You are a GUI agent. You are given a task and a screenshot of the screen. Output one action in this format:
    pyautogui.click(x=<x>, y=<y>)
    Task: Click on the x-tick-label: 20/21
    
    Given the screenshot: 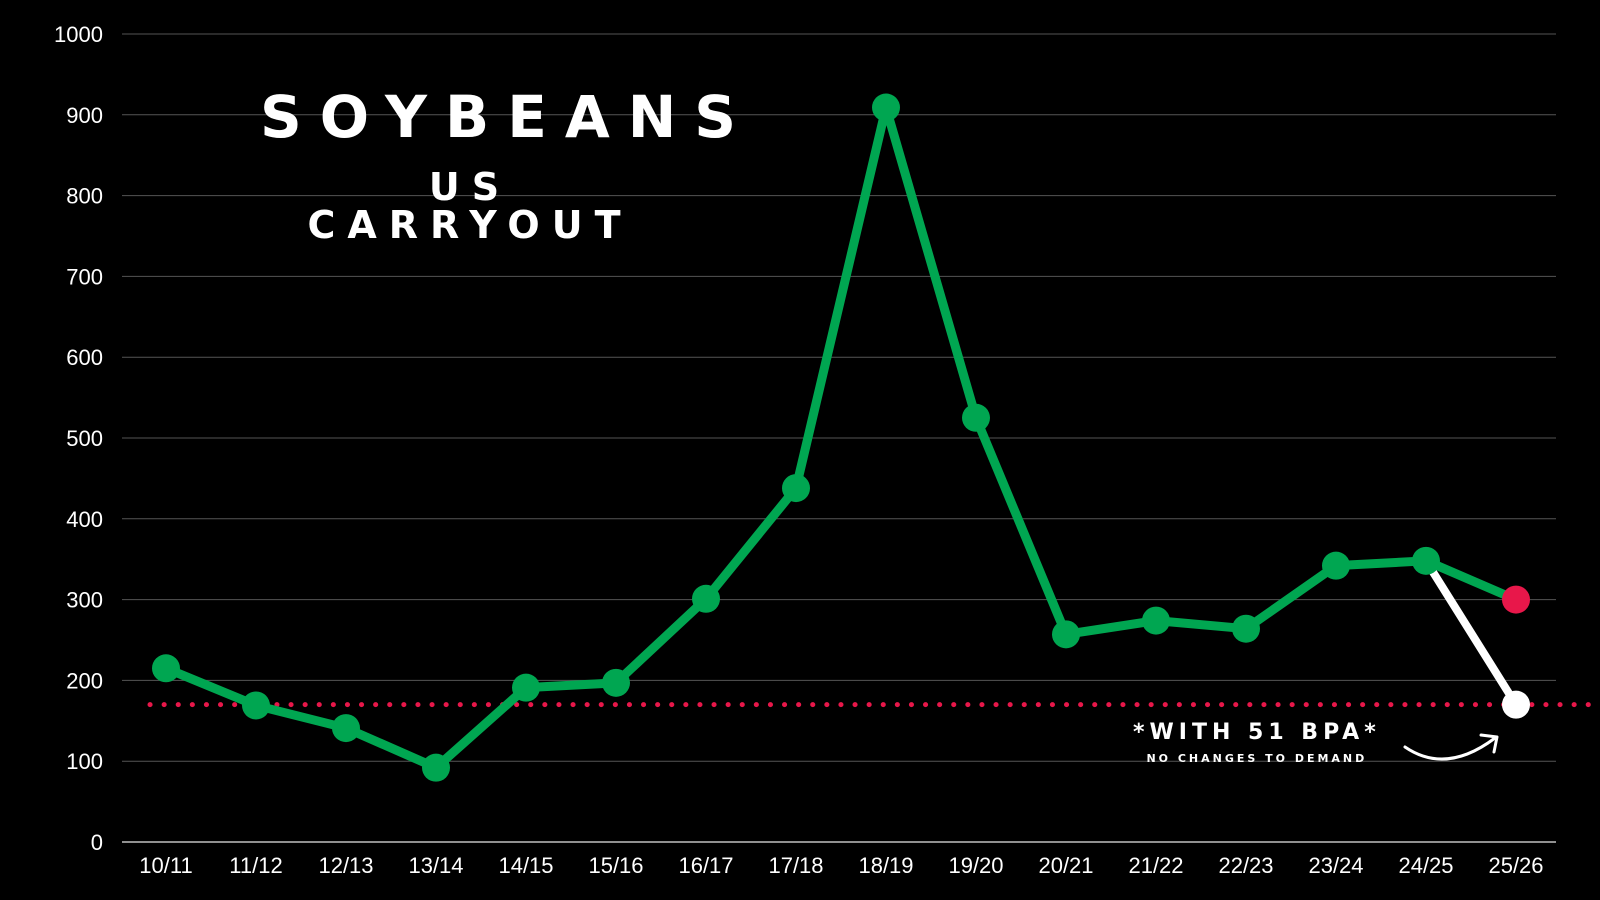 What is the action you would take?
    pyautogui.click(x=1065, y=865)
    